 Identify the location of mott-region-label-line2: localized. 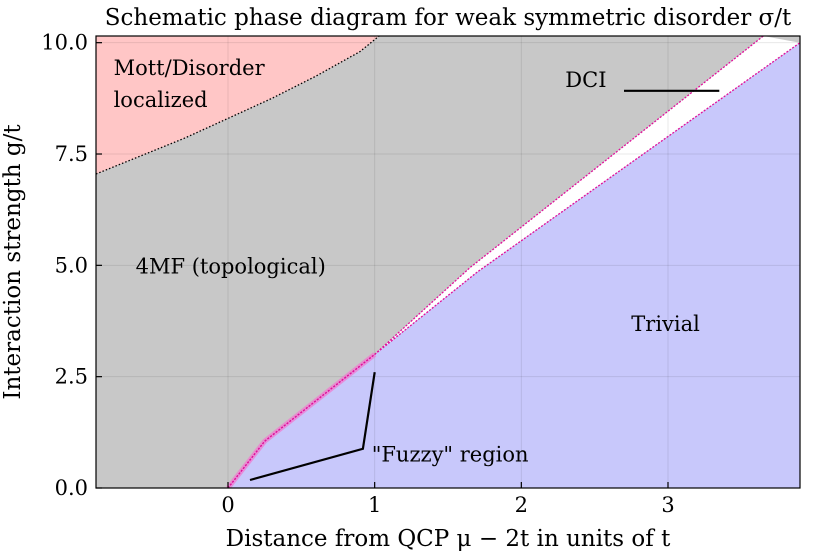
(161, 100).